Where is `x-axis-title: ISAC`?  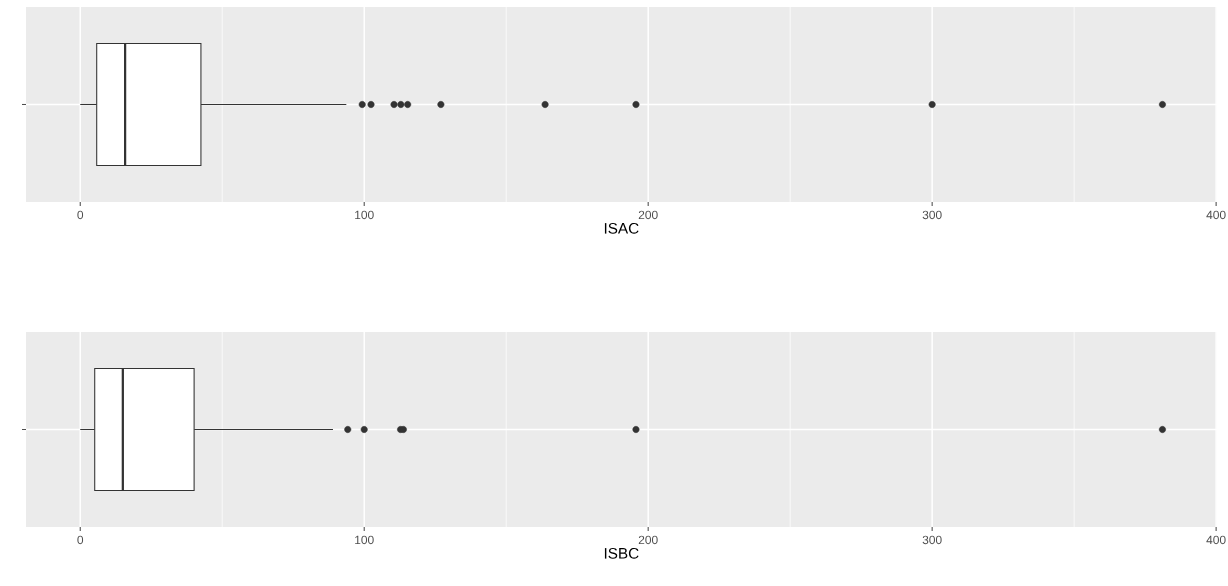
x-axis-title: ISAC is located at coordinates (621, 228).